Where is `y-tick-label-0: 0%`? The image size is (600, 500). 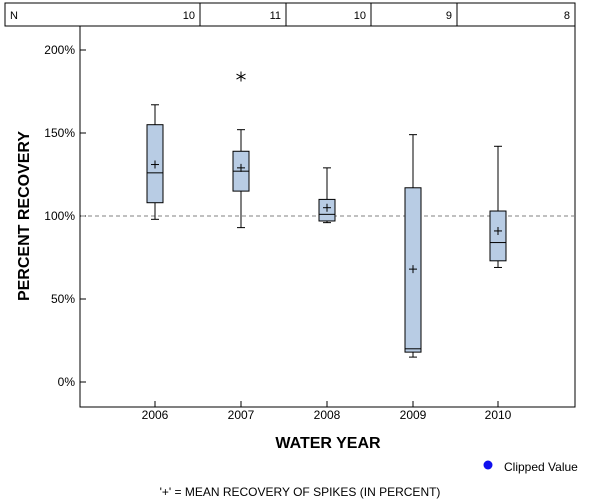
y-tick-label-0: 0% is located at coordinates (67, 382).